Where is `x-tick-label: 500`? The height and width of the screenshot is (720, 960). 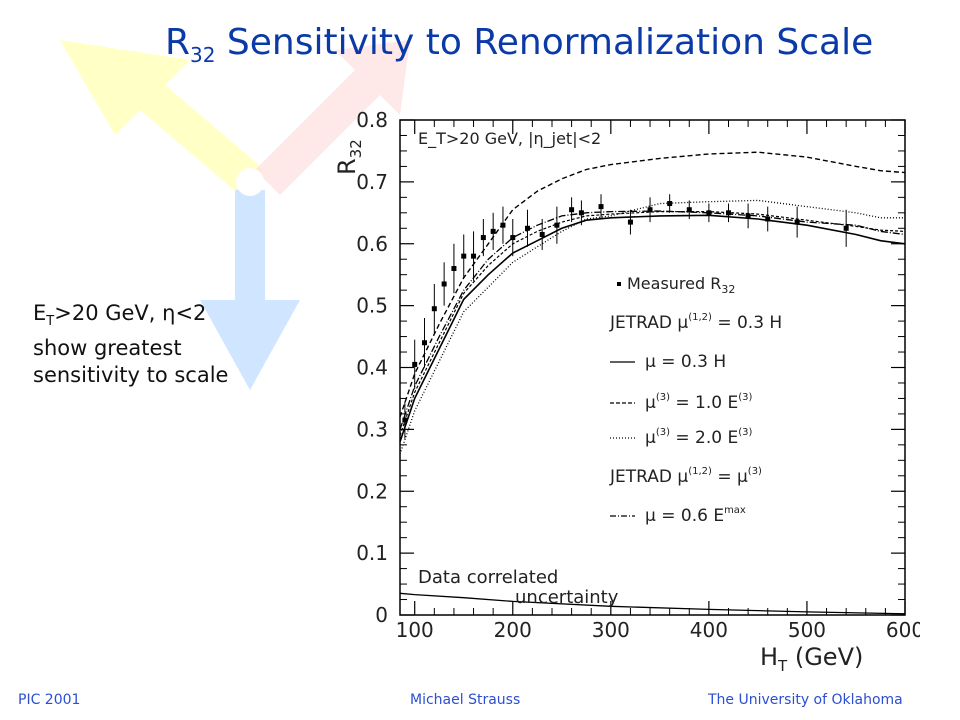 x-tick-label: 500 is located at coordinates (807, 630).